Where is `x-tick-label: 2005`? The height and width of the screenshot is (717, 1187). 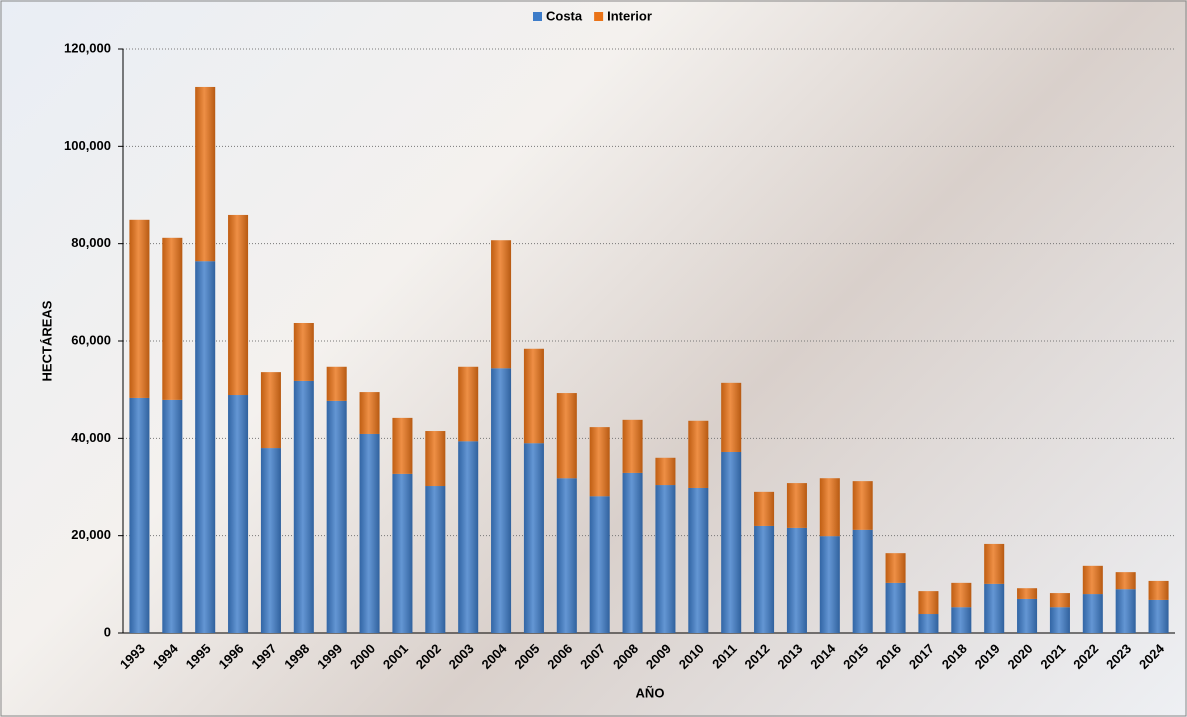
x-tick-label: 2005 is located at coordinates (526, 656).